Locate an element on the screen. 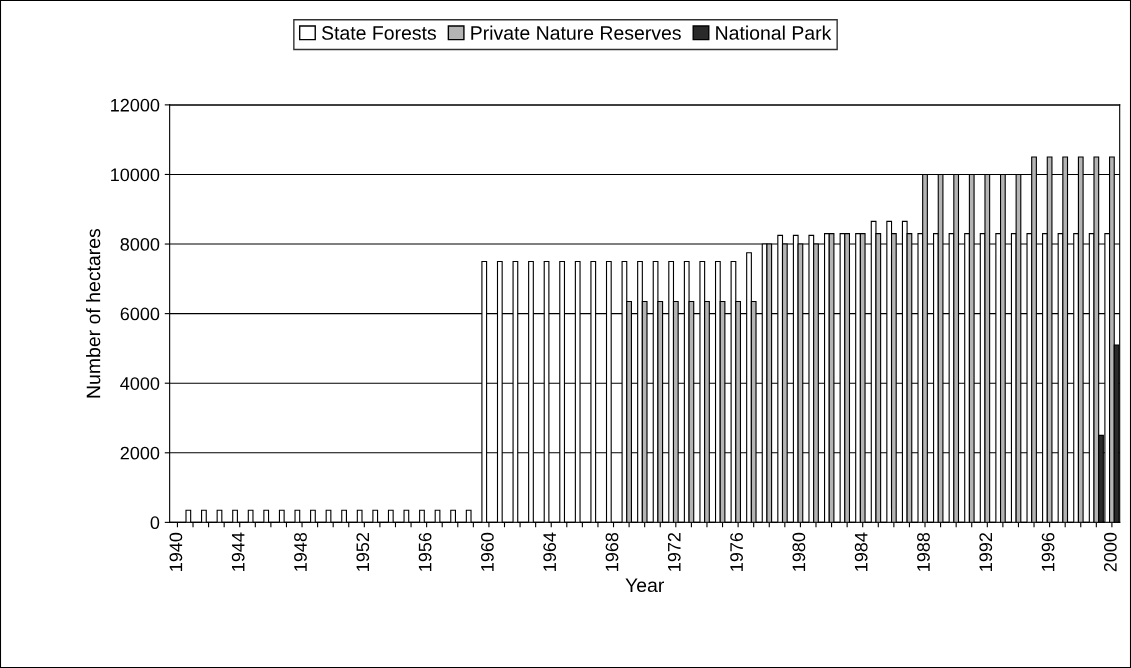 The image size is (1131, 668). y-axis-title: Number of hectares is located at coordinates (93, 313).